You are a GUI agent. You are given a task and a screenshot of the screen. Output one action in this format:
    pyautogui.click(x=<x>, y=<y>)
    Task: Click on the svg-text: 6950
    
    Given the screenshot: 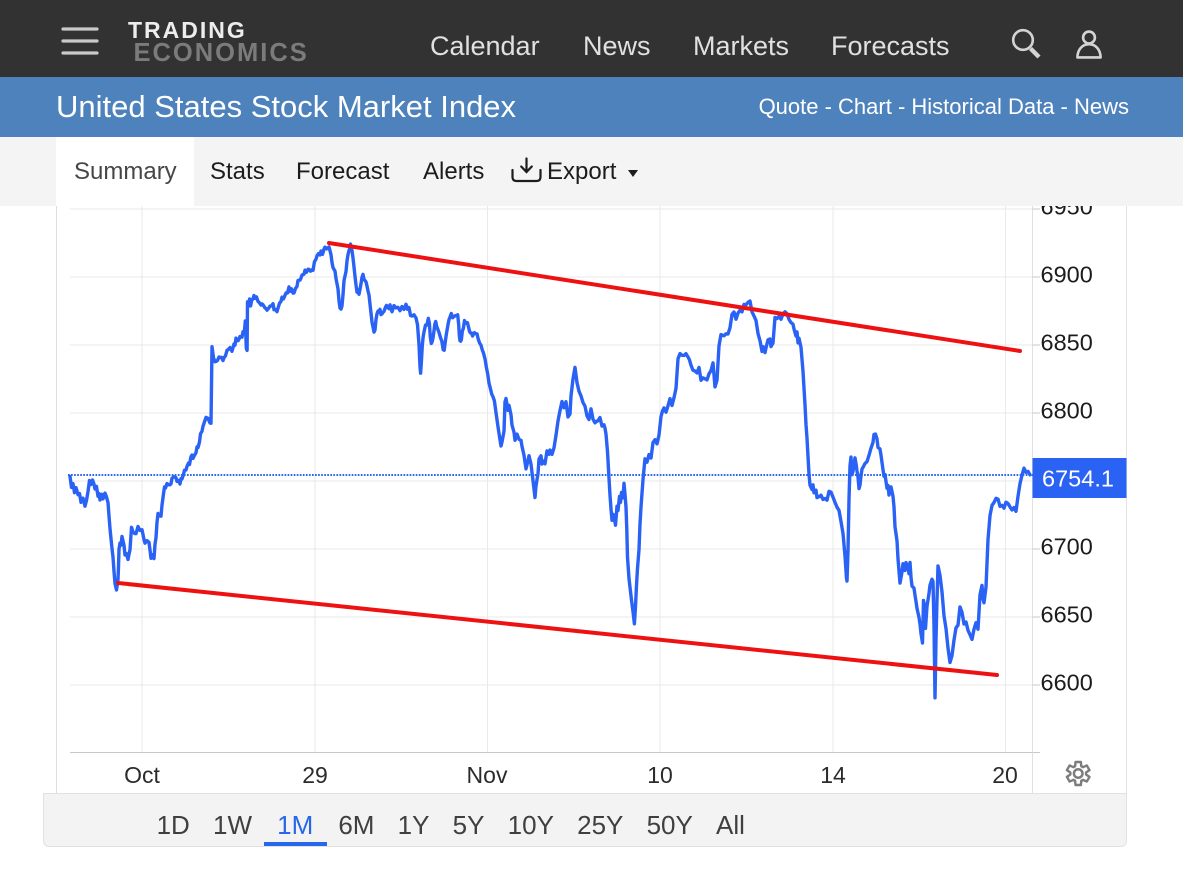 What is the action you would take?
    pyautogui.click(x=1067, y=213)
    